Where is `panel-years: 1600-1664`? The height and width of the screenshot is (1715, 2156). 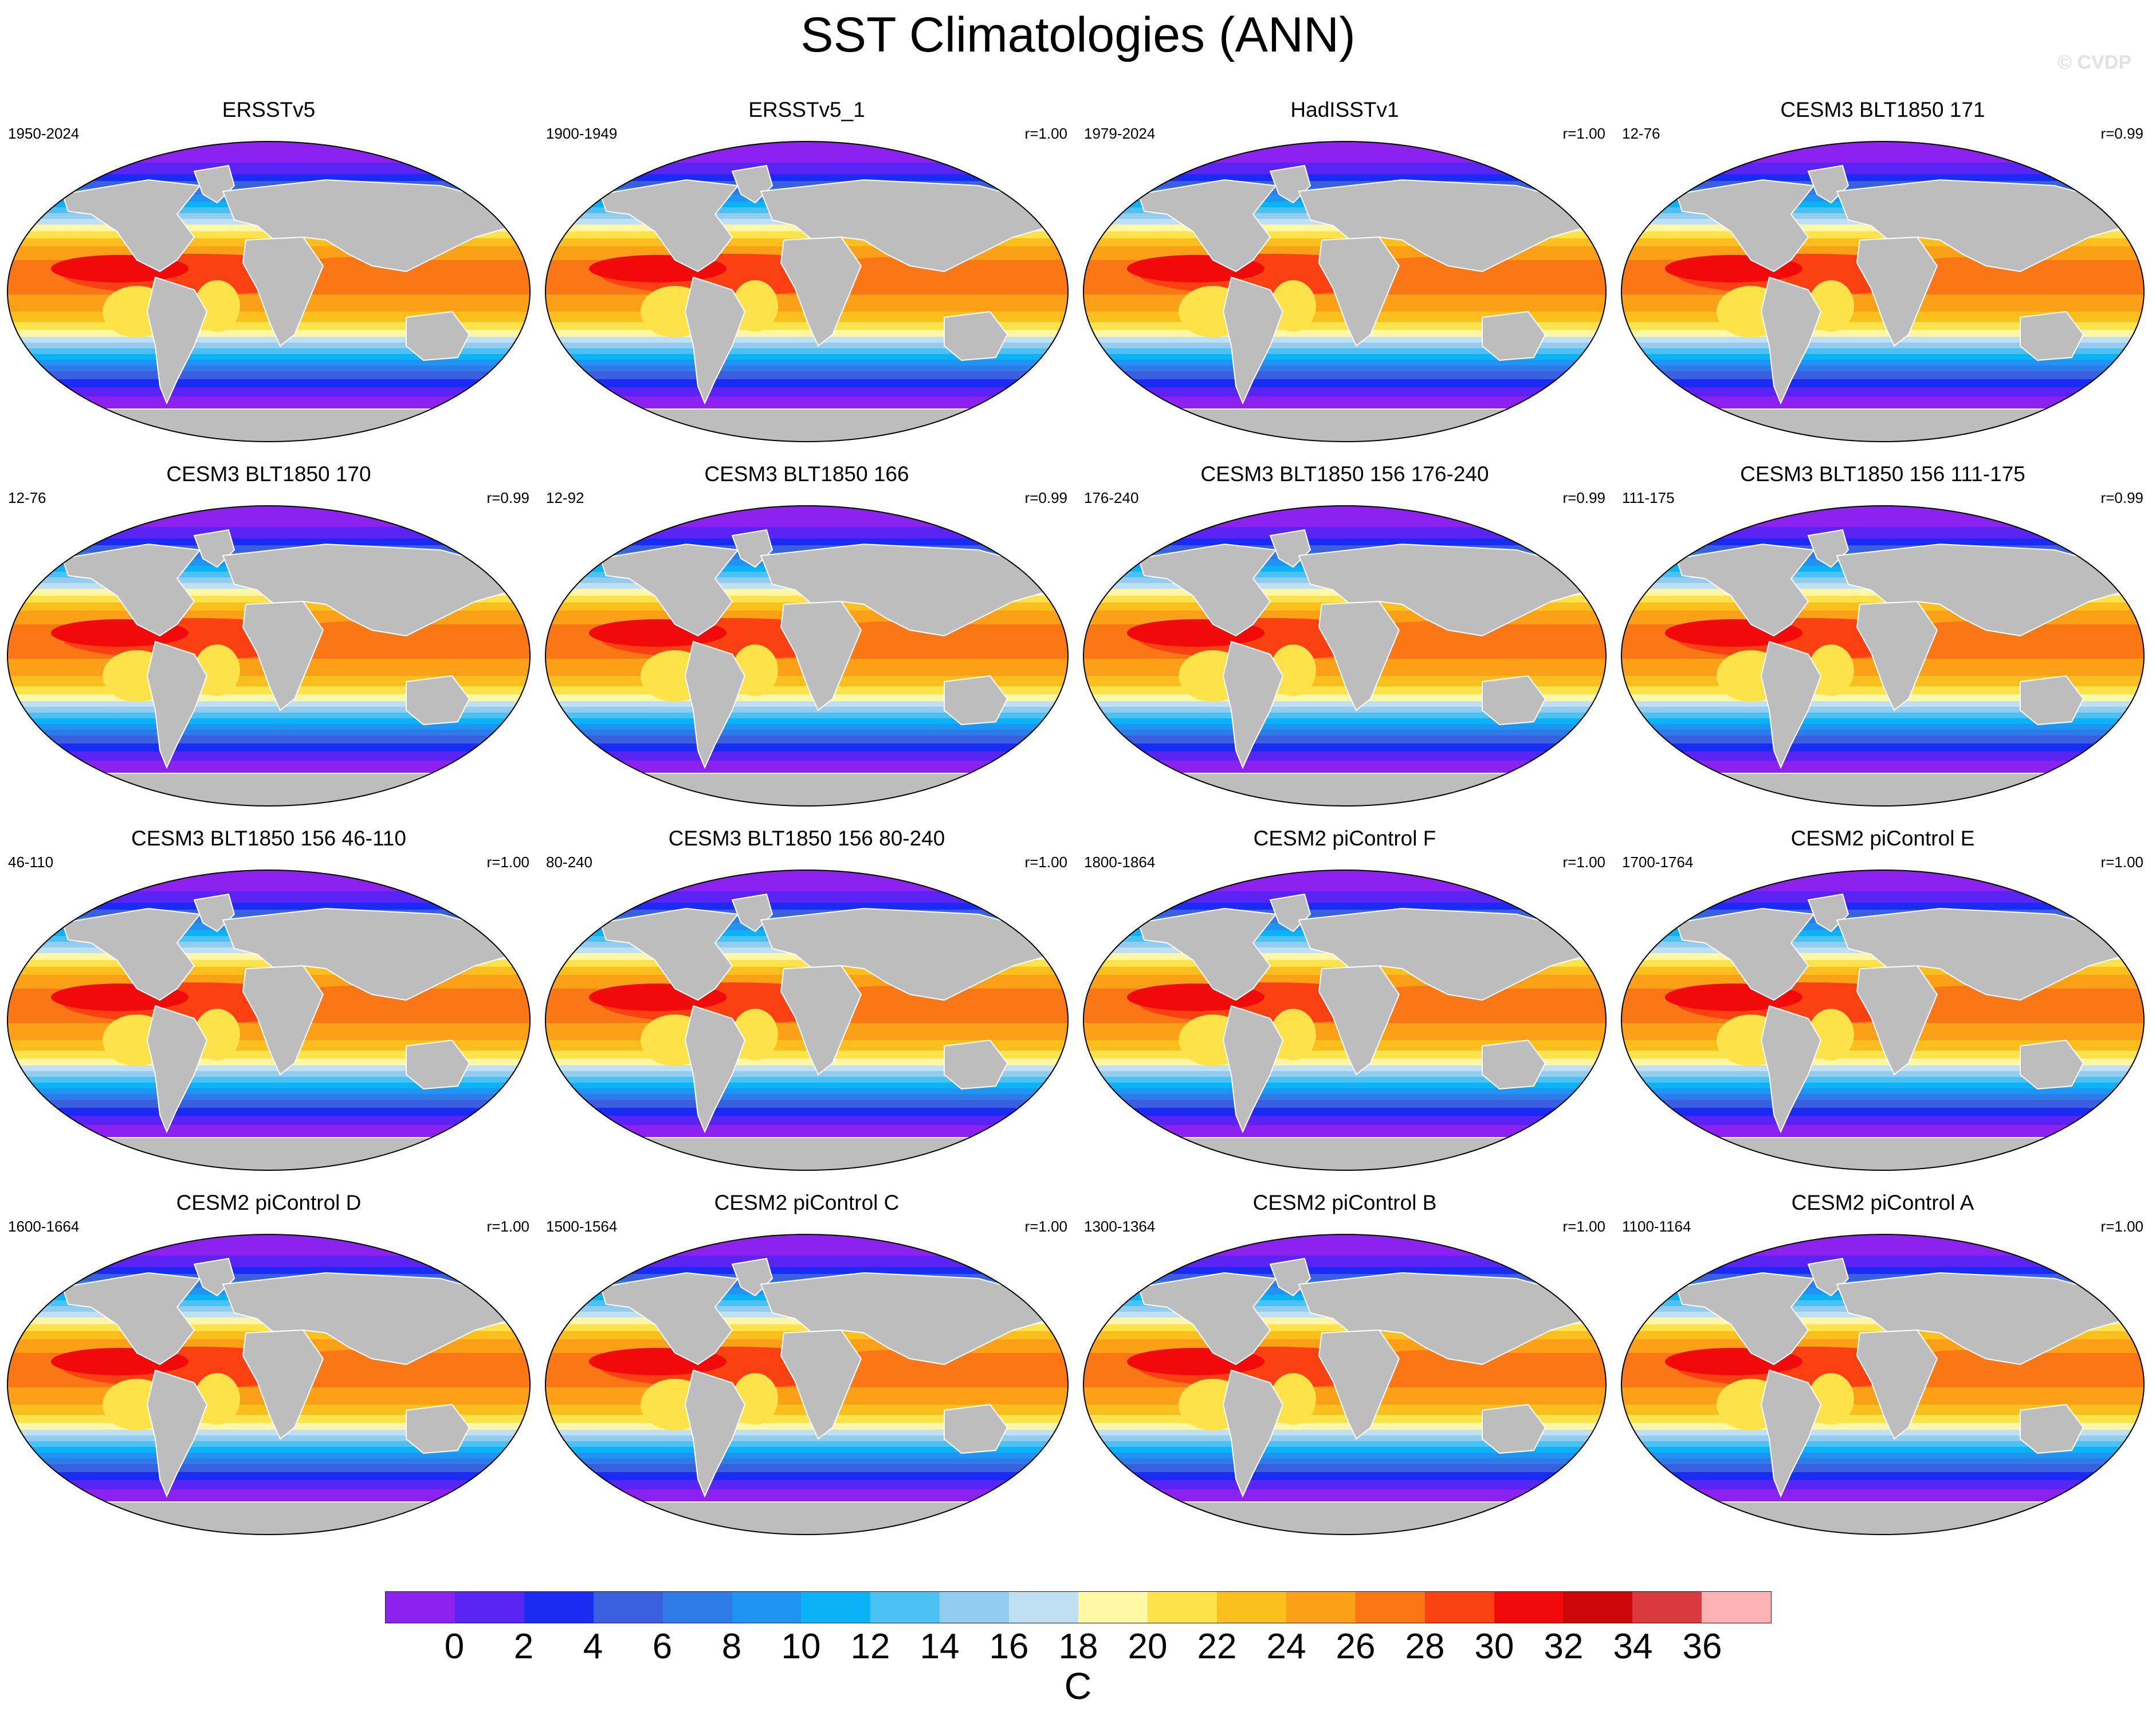
panel-years: 1600-1664 is located at coordinates (44, 1226).